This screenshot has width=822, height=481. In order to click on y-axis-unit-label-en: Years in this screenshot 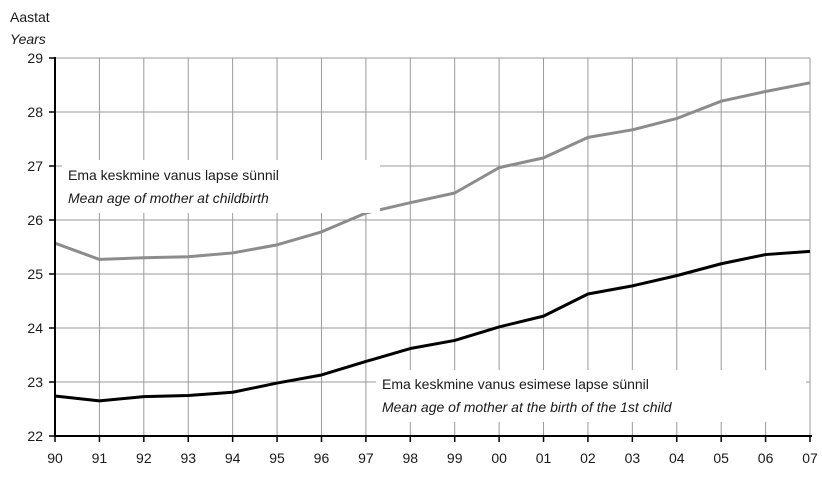, I will do `click(28, 39)`.